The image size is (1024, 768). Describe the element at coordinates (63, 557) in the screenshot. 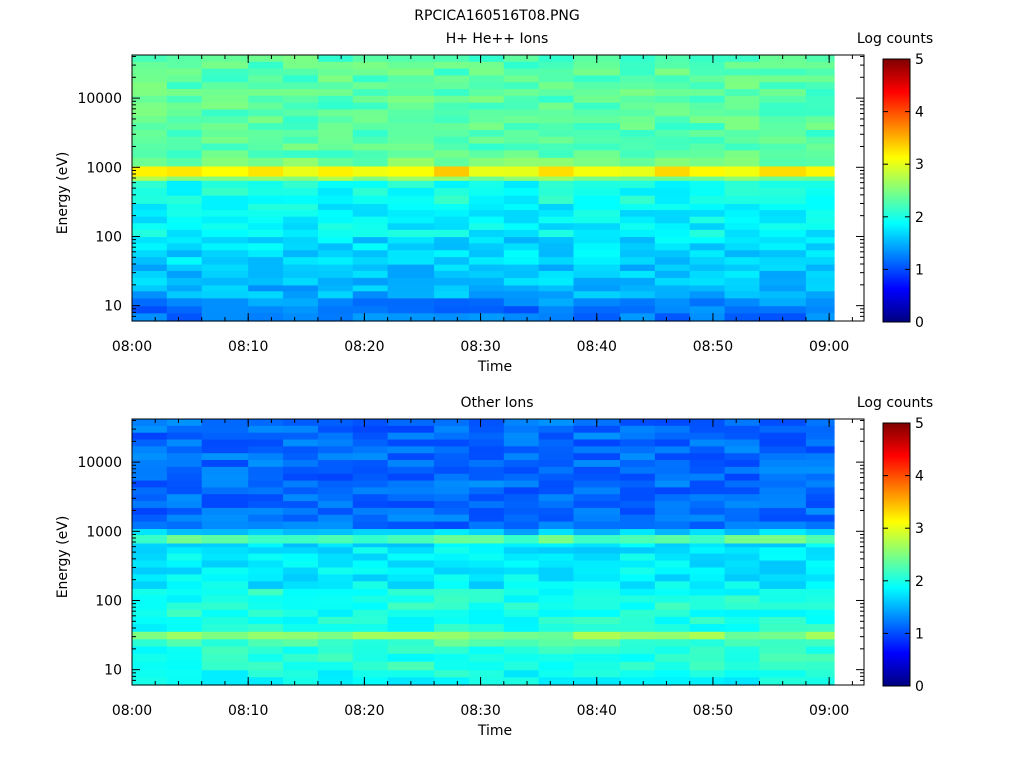

I see `y-axis-label: Energy (eV)` at that location.